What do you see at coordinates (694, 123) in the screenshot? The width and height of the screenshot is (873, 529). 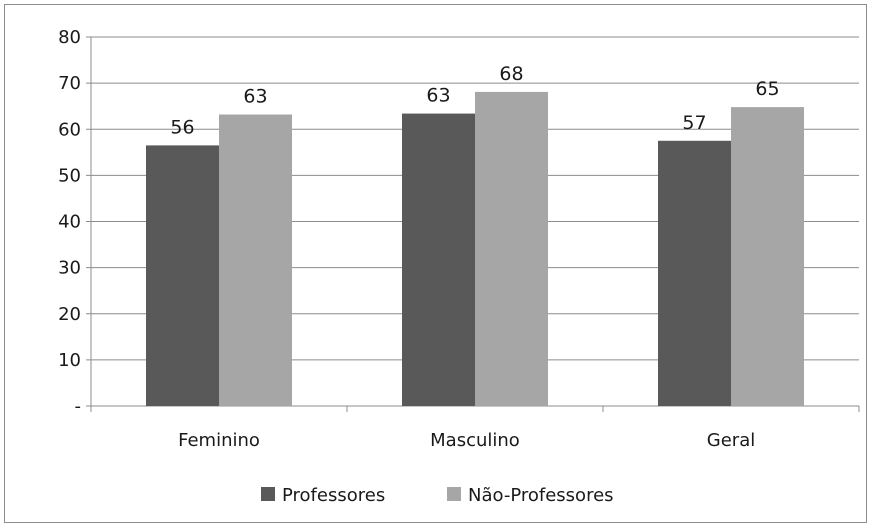 I see `data-label: 57` at bounding box center [694, 123].